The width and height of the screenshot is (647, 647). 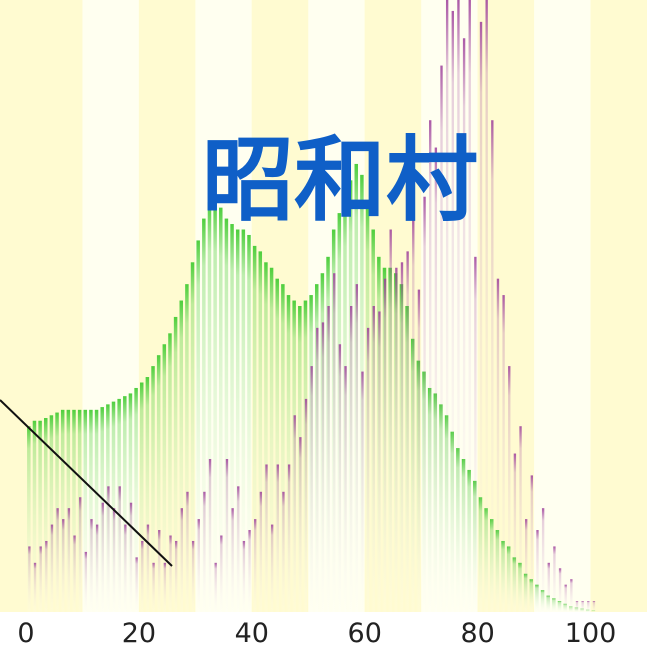 I want to click on x-tick-label-5: 100, so click(x=591, y=632).